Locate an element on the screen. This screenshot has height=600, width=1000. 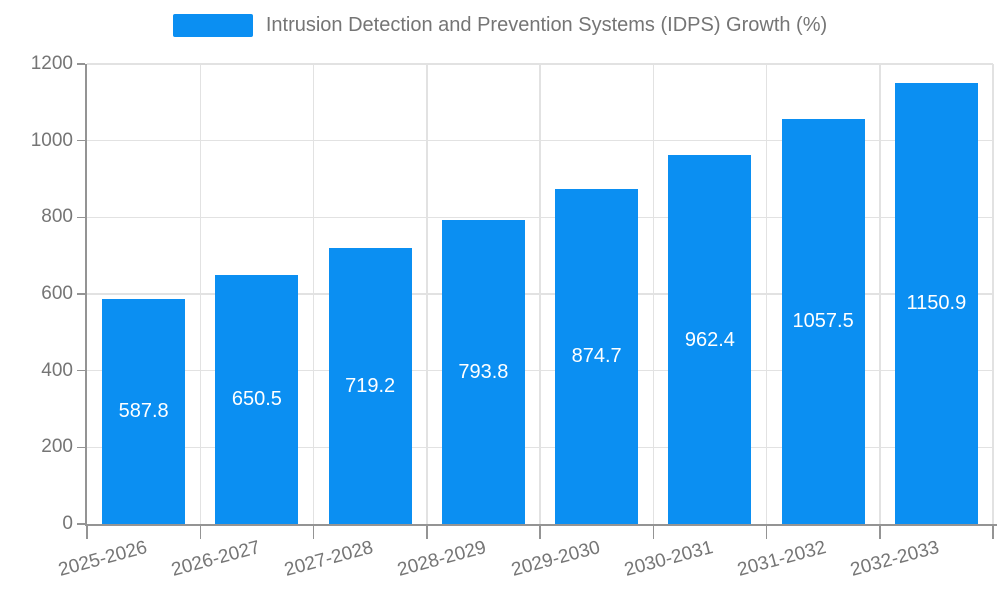
y-axis-line is located at coordinates (86, 294).